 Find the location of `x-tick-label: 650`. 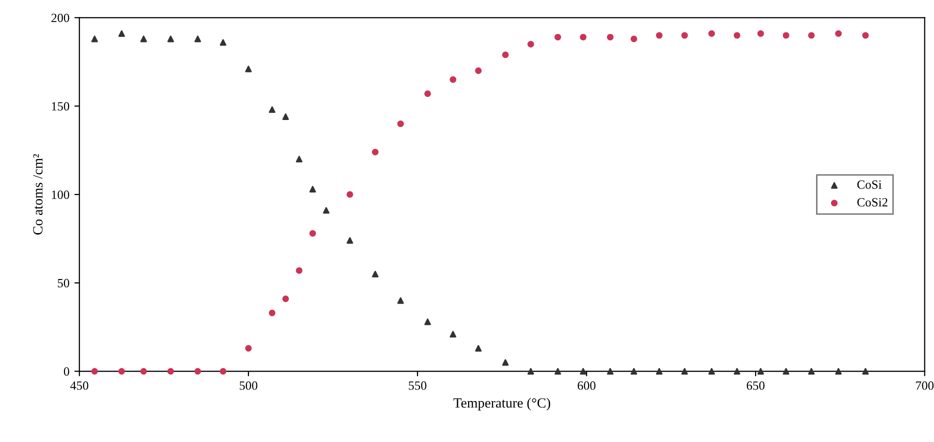

x-tick-label: 650 is located at coordinates (755, 385).